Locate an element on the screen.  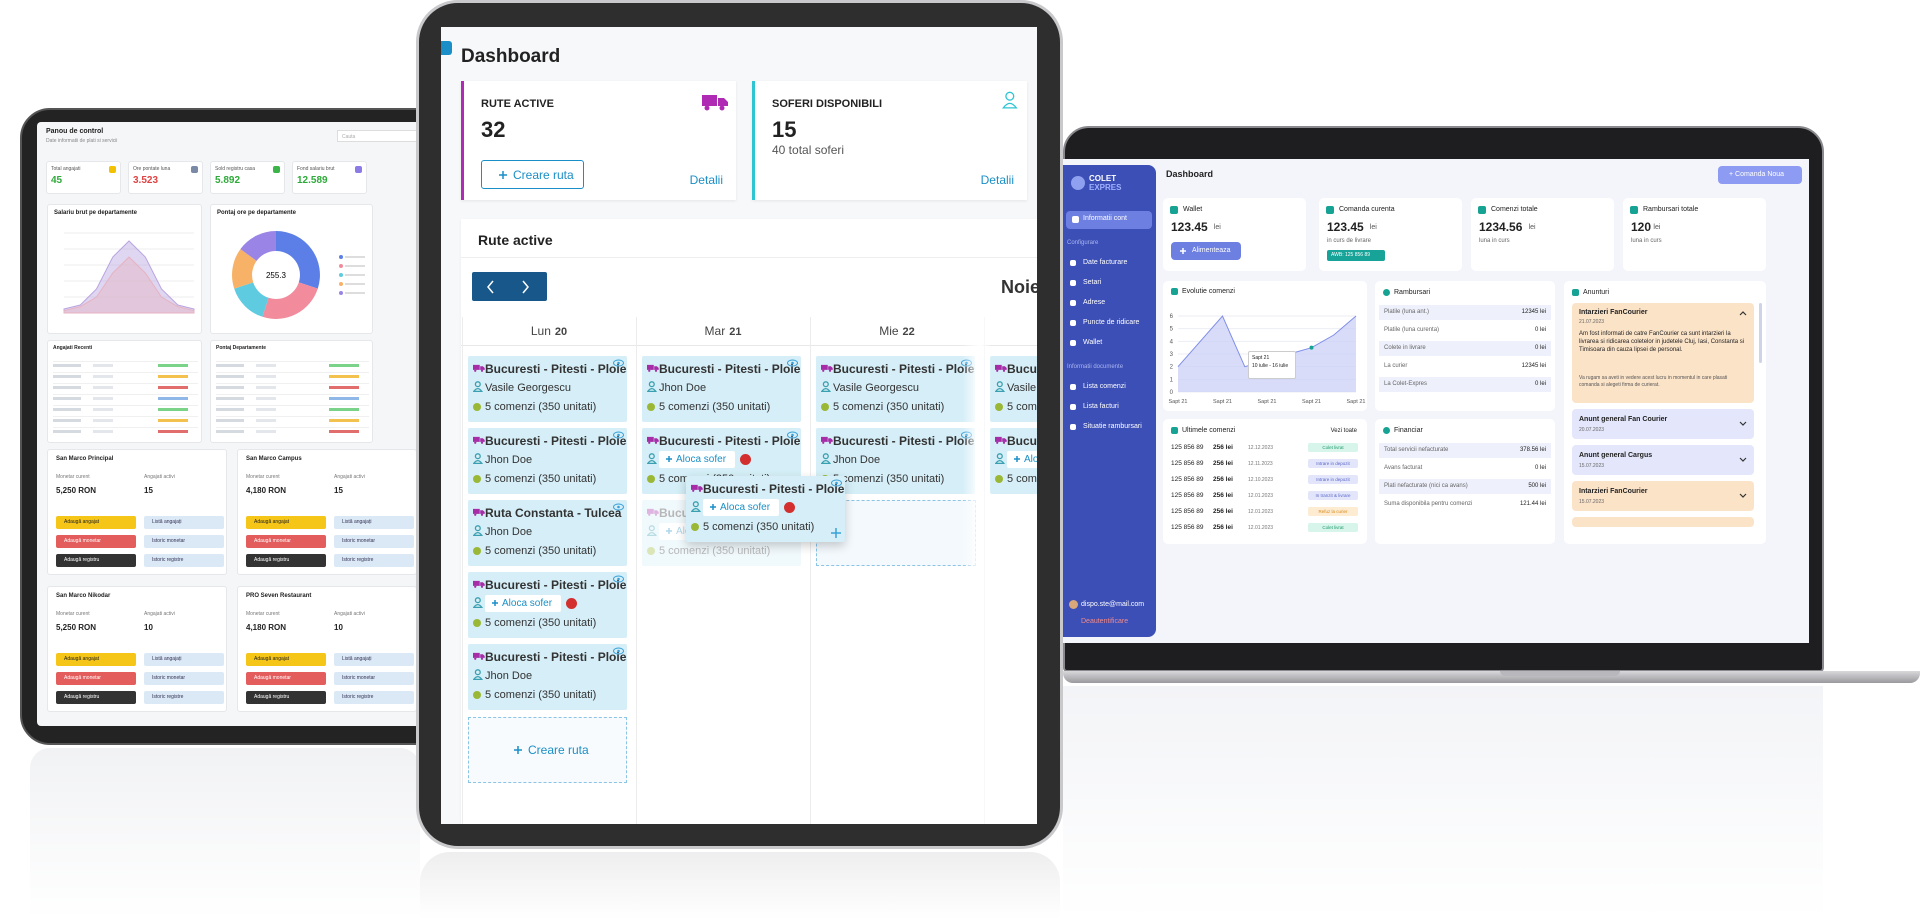
menu-item: Setari is located at coordinates (1109, 284).